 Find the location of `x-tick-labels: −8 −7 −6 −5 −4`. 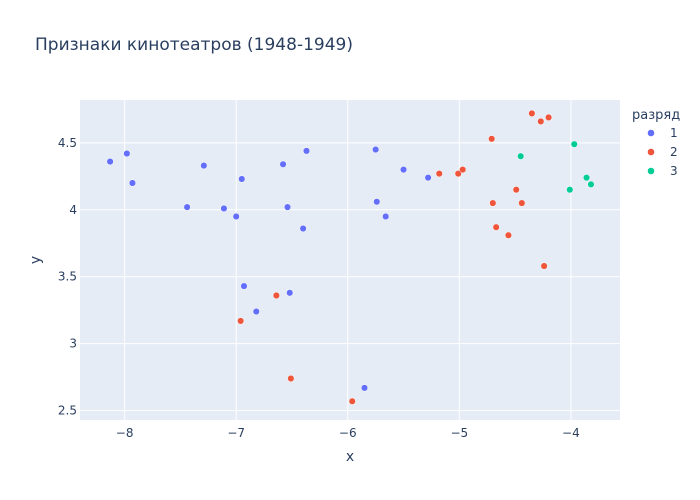

x-tick-labels: −8 −7 −6 −5 −4 is located at coordinates (348, 433).